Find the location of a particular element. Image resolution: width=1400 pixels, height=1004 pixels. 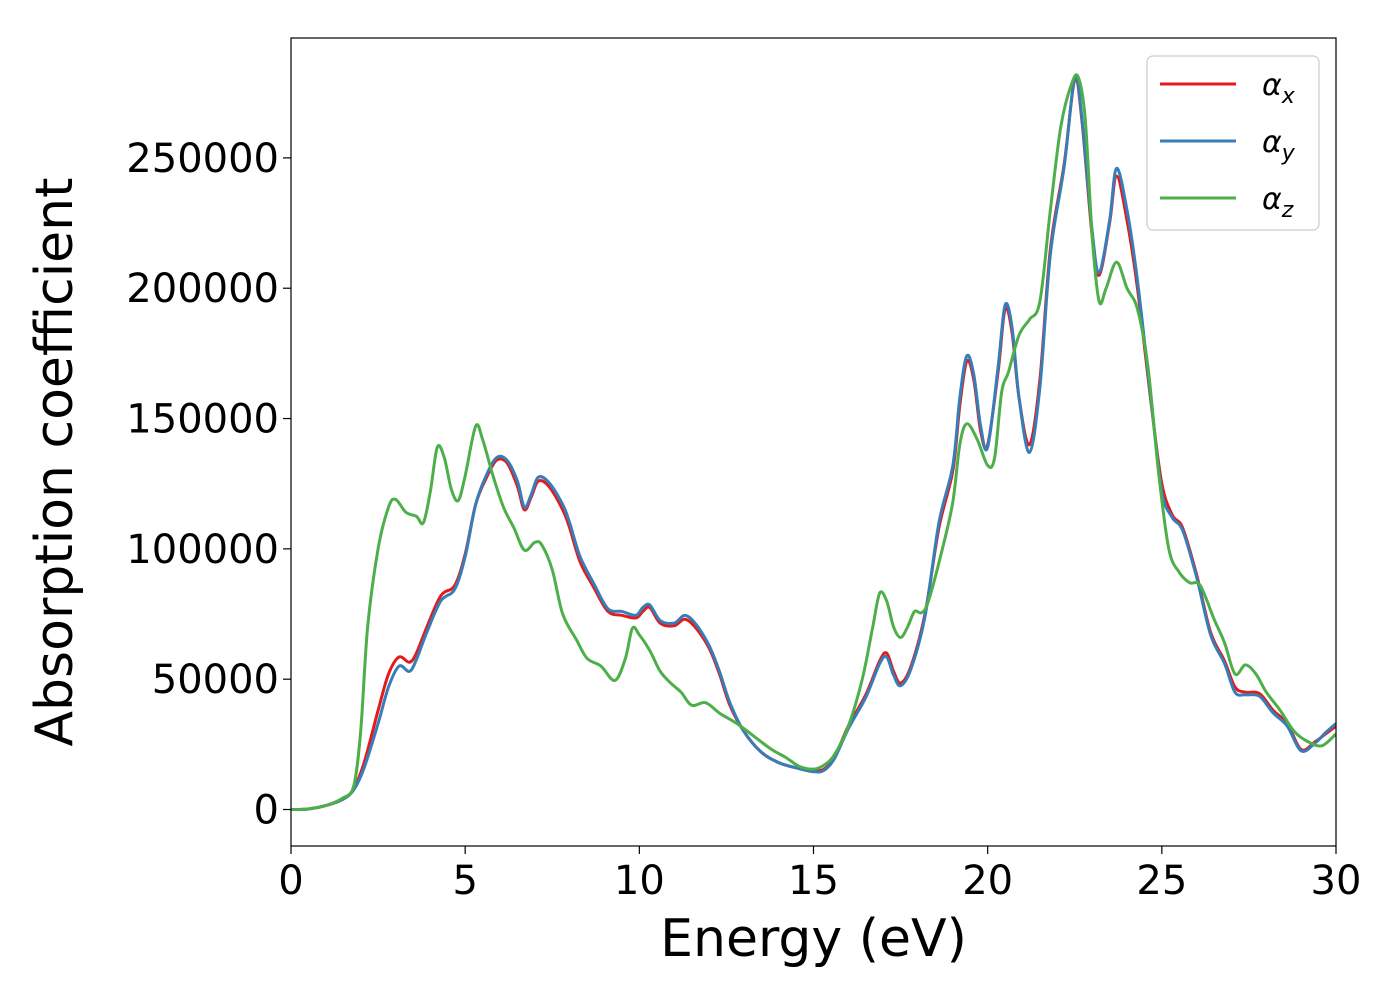

x-tick-label: 10 is located at coordinates (639, 881).